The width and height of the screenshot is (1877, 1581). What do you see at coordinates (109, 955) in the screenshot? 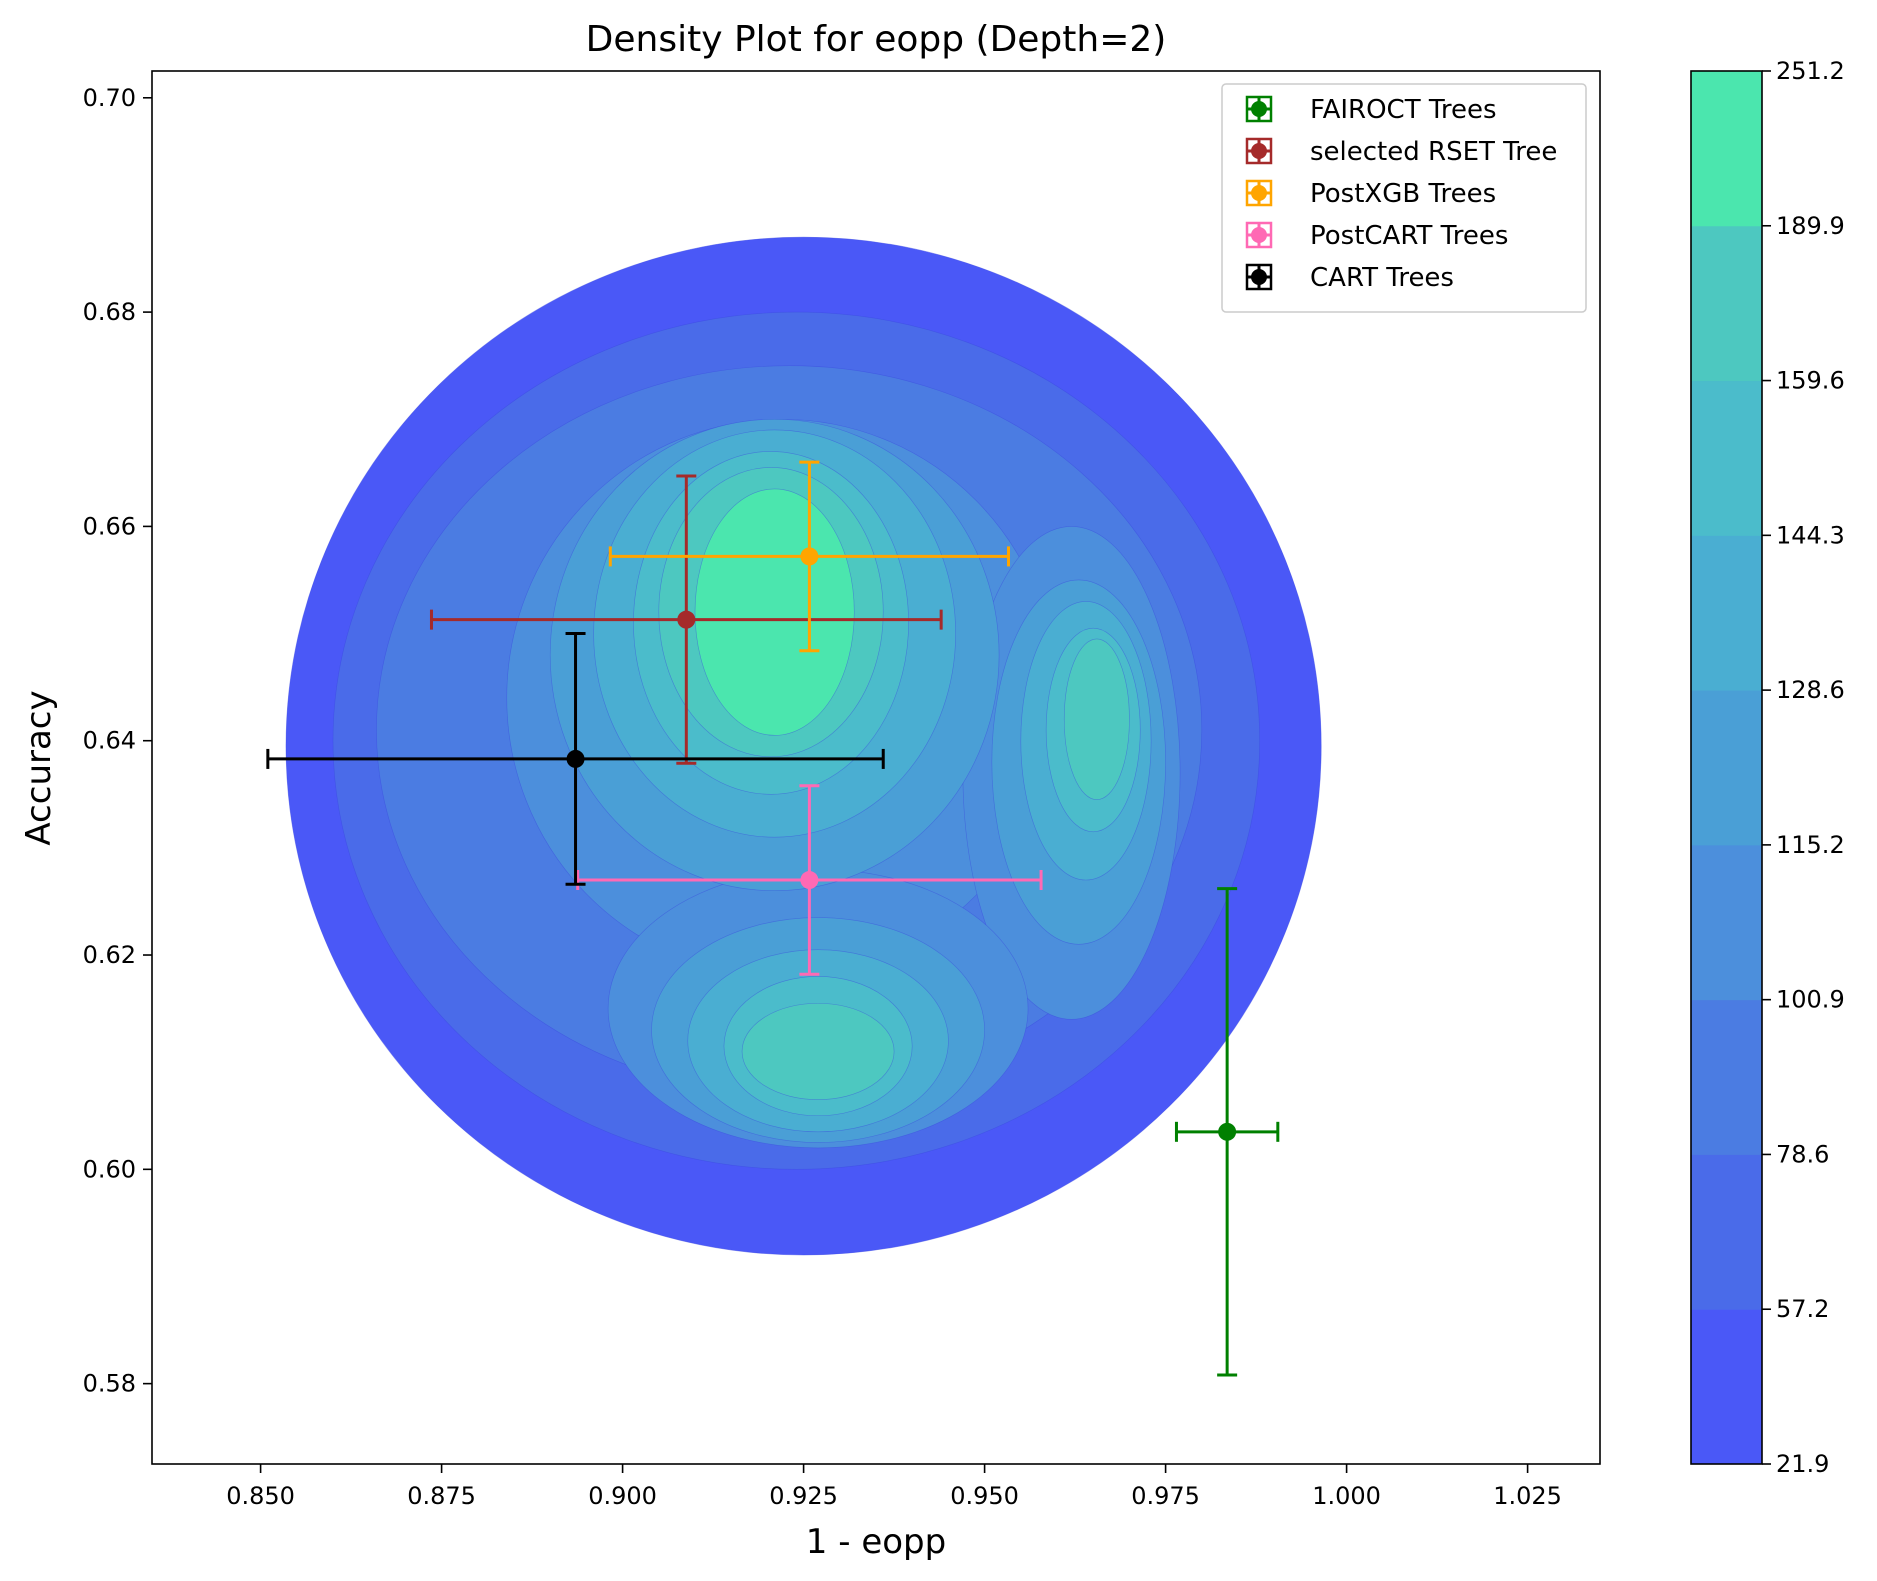
I see `y-tick-label-2: 0.62` at bounding box center [109, 955].